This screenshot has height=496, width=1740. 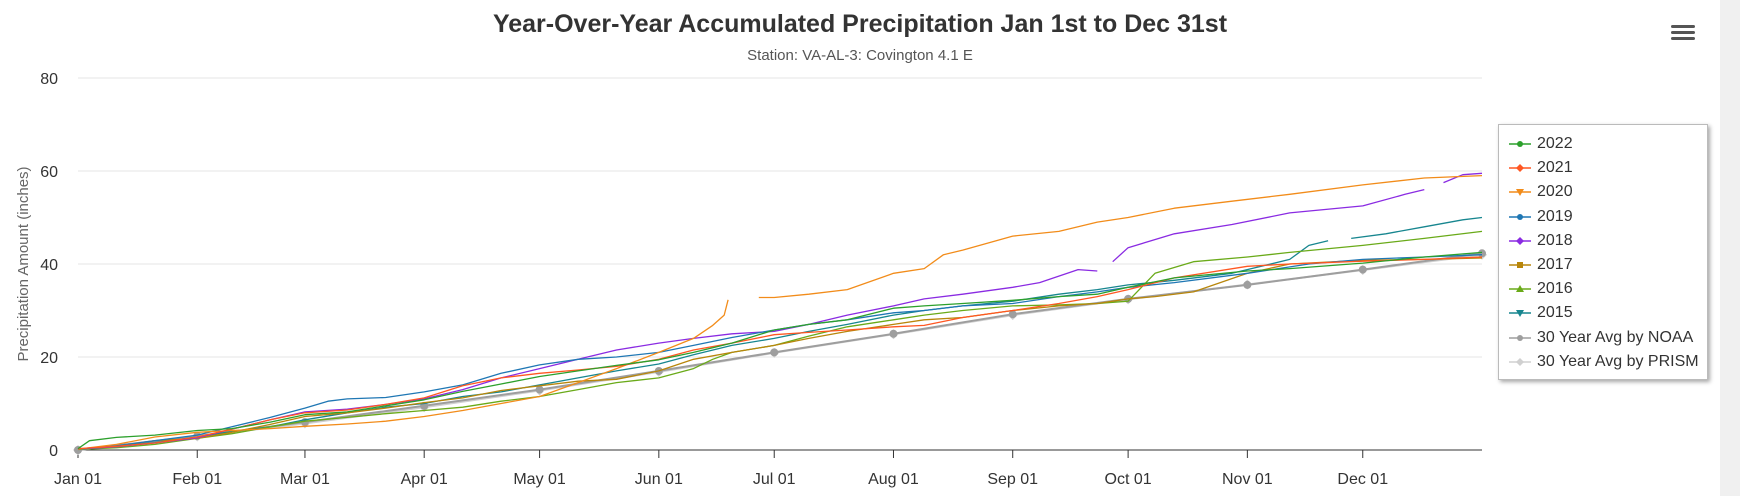 What do you see at coordinates (1555, 313) in the screenshot?
I see `legend-label: 2015` at bounding box center [1555, 313].